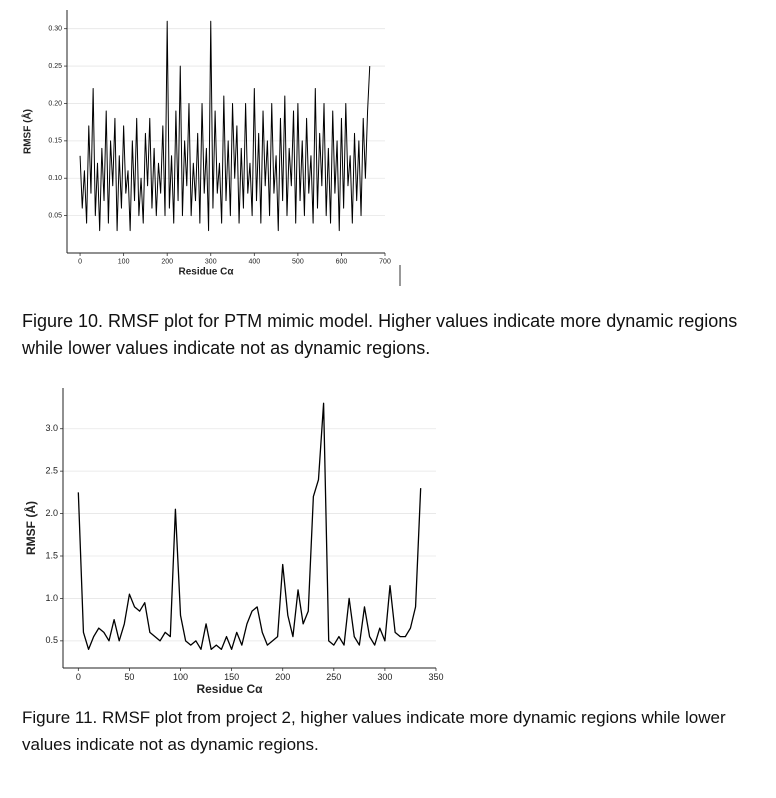 This screenshot has height=798, width=776. I want to click on x-tick-label: 50, so click(129, 677).